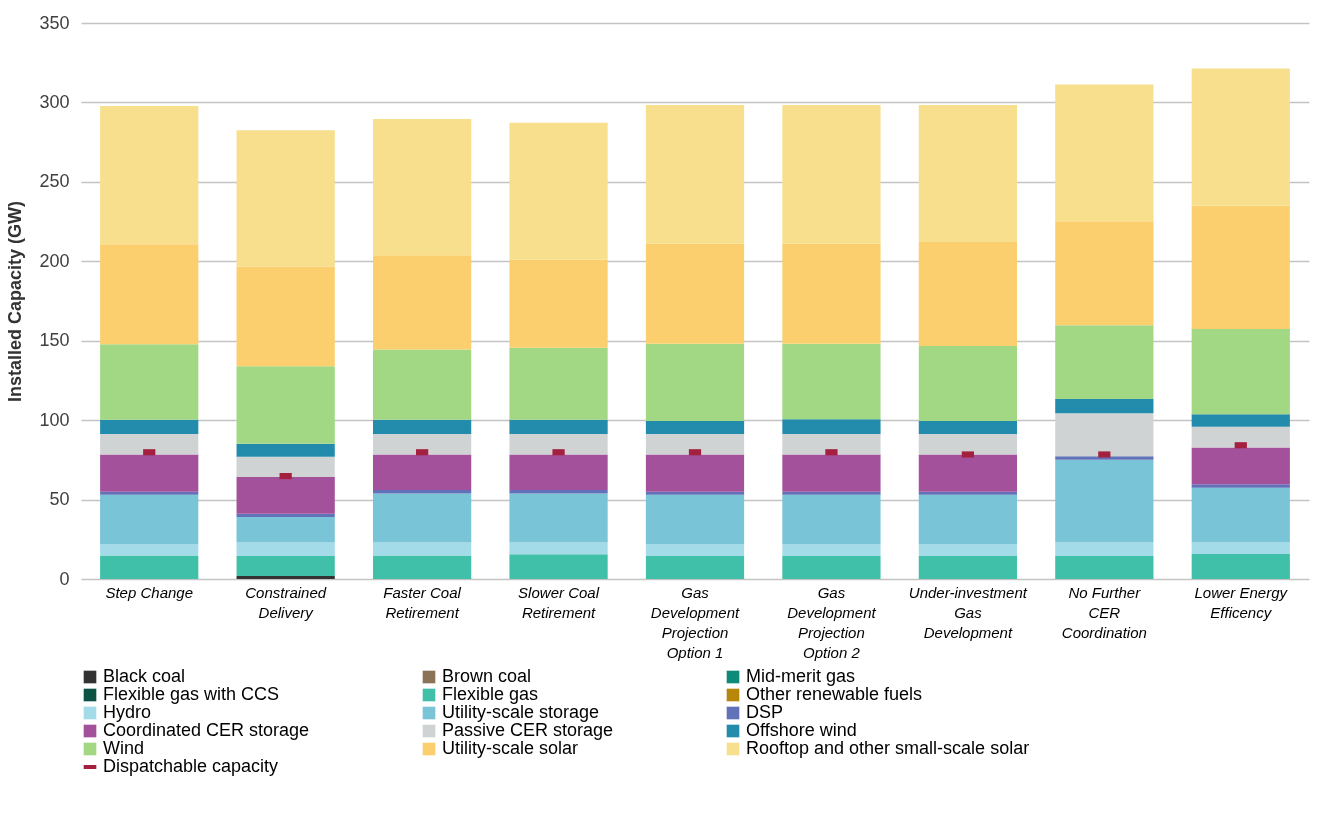  Describe the element at coordinates (801, 730) in the screenshot. I see `legend-label: Offshore wind` at that location.